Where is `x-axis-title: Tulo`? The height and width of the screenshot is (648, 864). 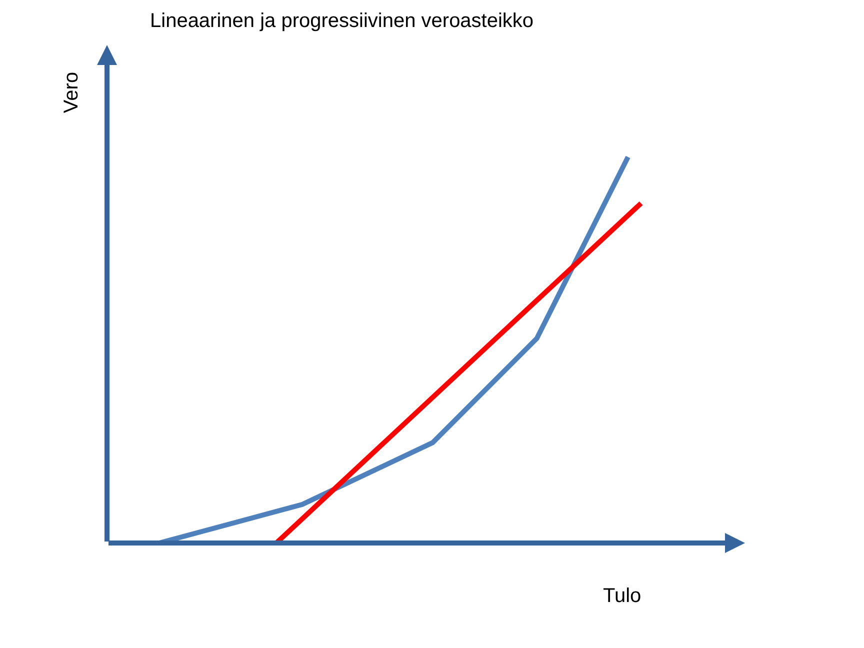 x-axis-title: Tulo is located at coordinates (622, 596).